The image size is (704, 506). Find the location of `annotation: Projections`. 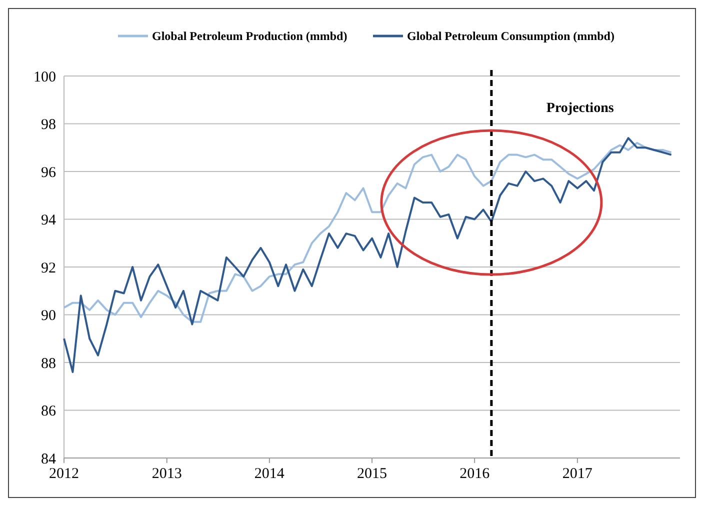

annotation: Projections is located at coordinates (580, 108).